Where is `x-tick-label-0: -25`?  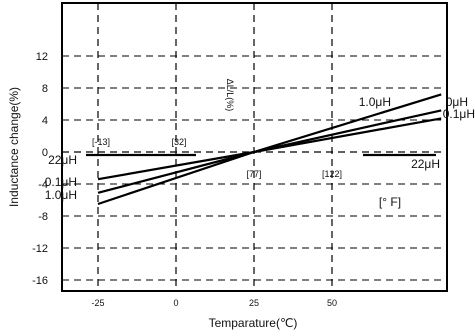
x-tick-label-0: -25 is located at coordinates (97, 303).